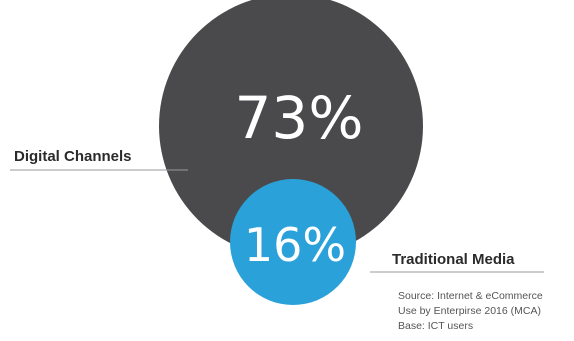  What do you see at coordinates (435, 326) in the screenshot?
I see `source-line-3: Base: ICT users` at bounding box center [435, 326].